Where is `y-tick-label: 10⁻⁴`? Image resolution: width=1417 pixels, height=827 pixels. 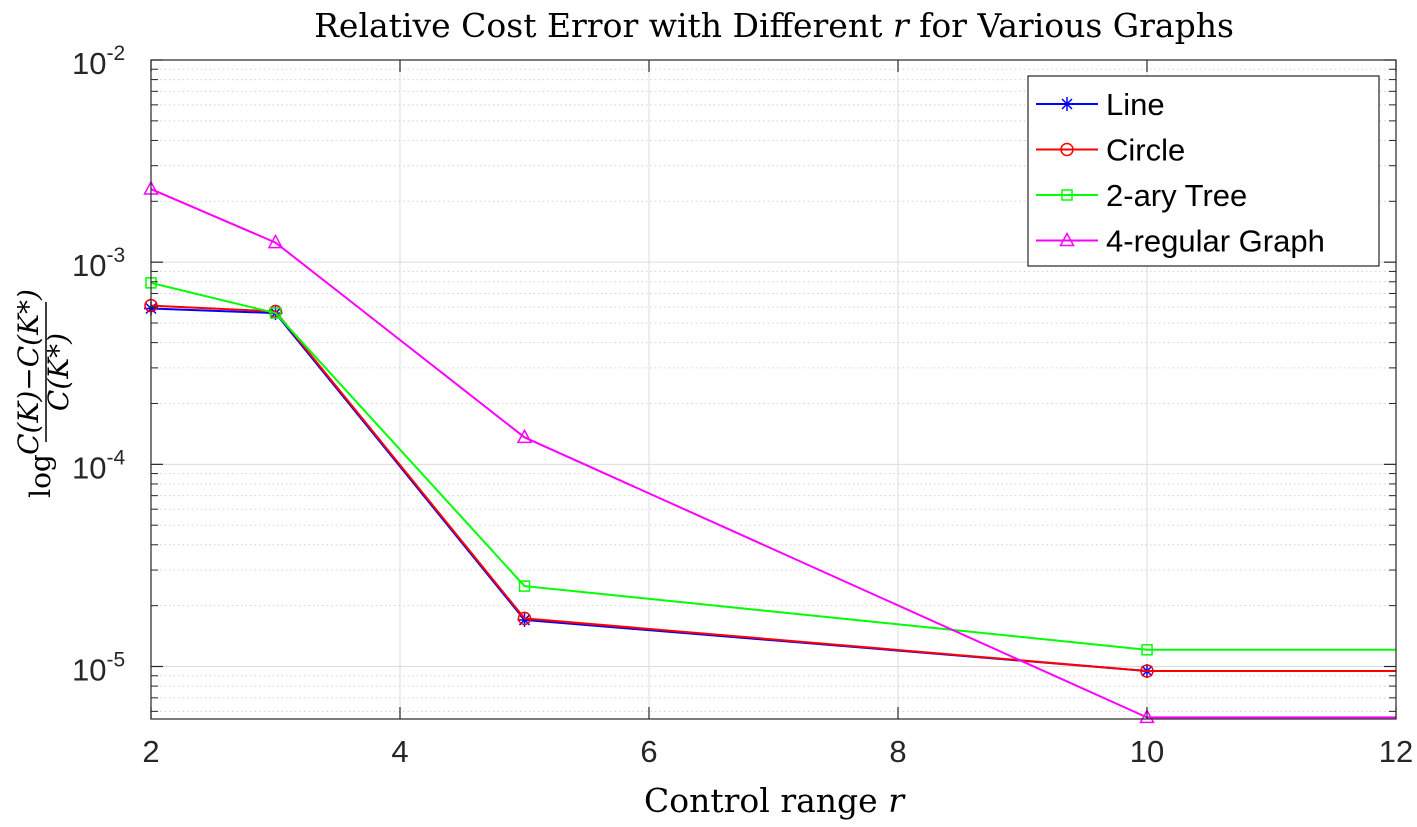 y-tick-label: 10⁻⁴ is located at coordinates (98, 465).